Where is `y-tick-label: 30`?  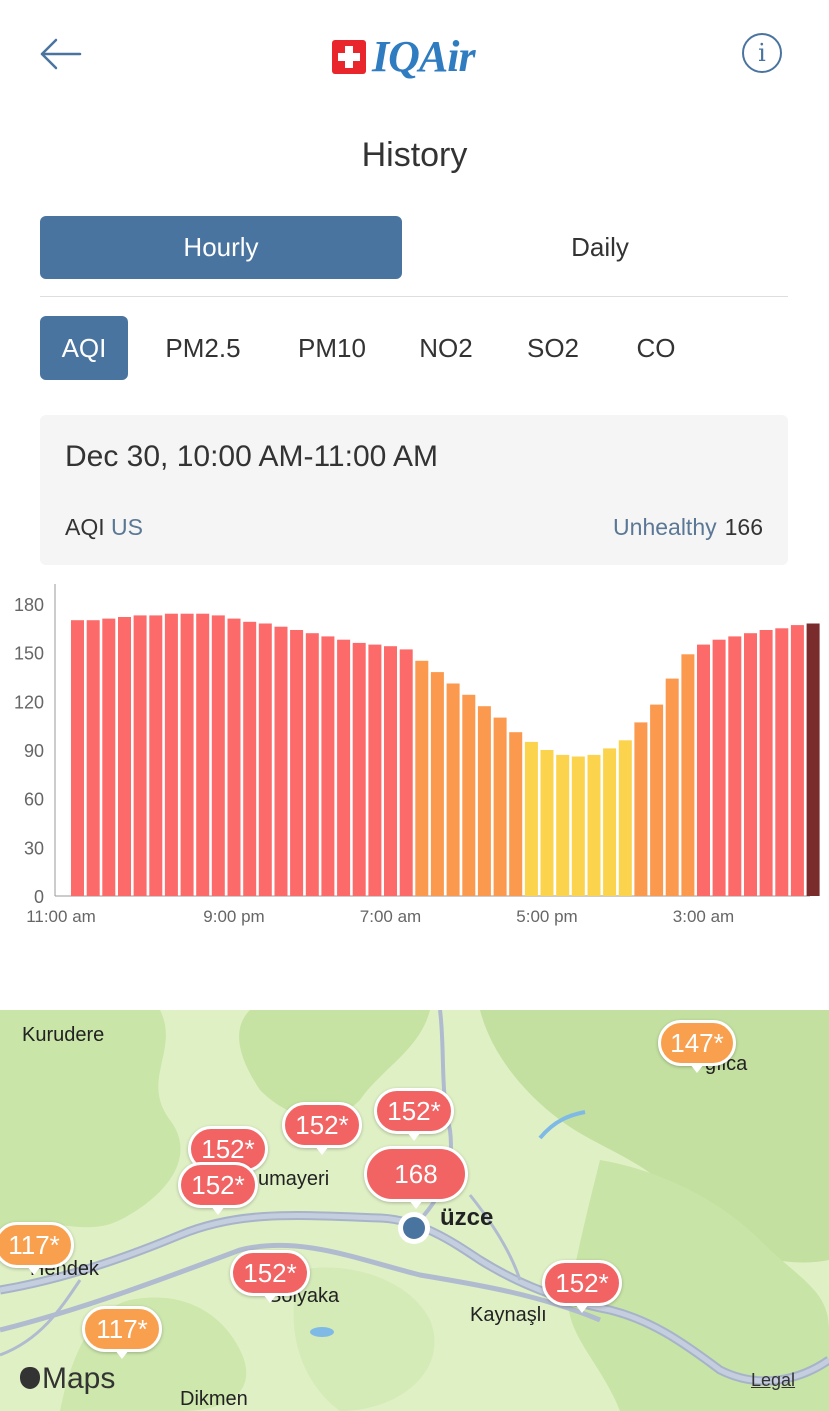 y-tick-label: 30 is located at coordinates (34, 848).